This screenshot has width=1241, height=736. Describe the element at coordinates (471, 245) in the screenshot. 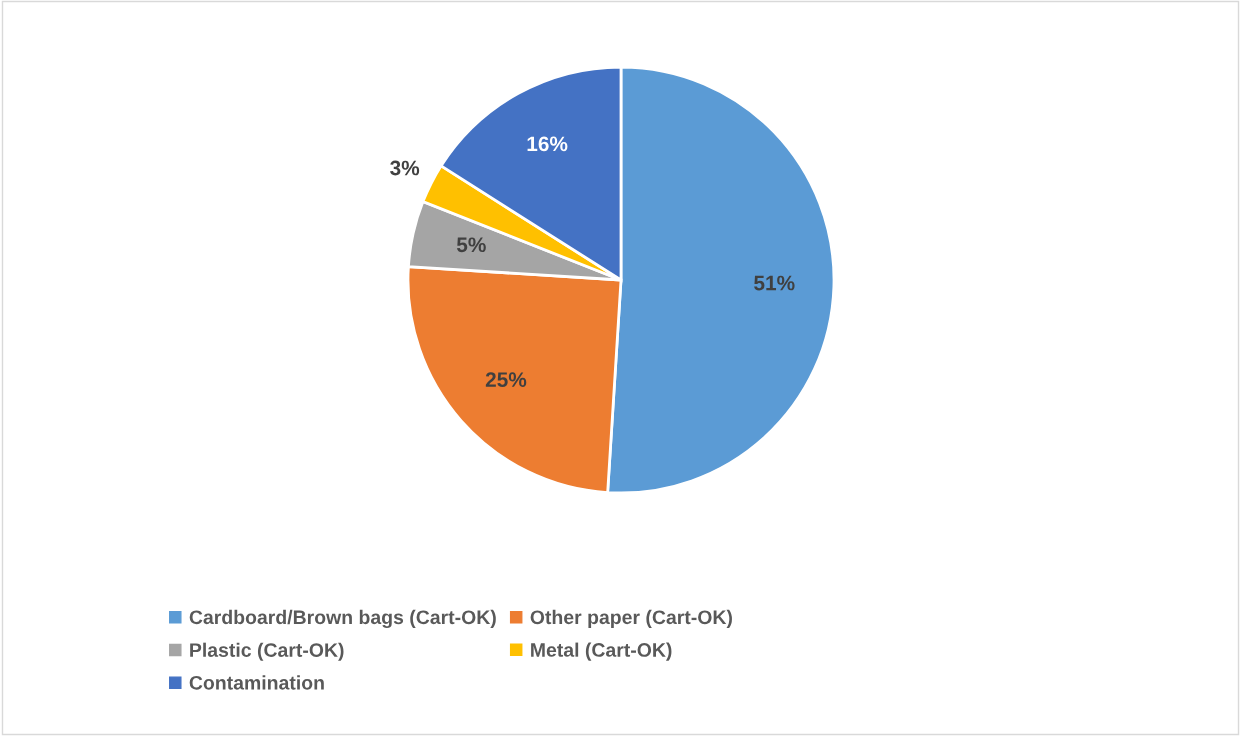

I see `data-label: 5%` at that location.